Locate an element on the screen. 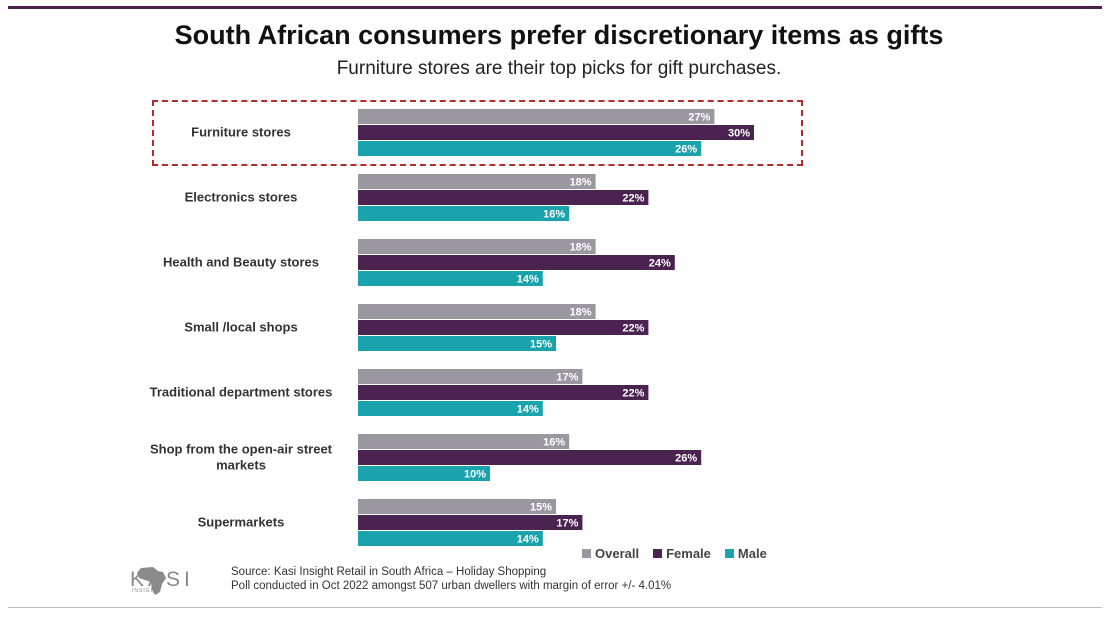 This screenshot has width=1110, height=624. logo-tagline: INSIGHT is located at coordinates (146, 591).